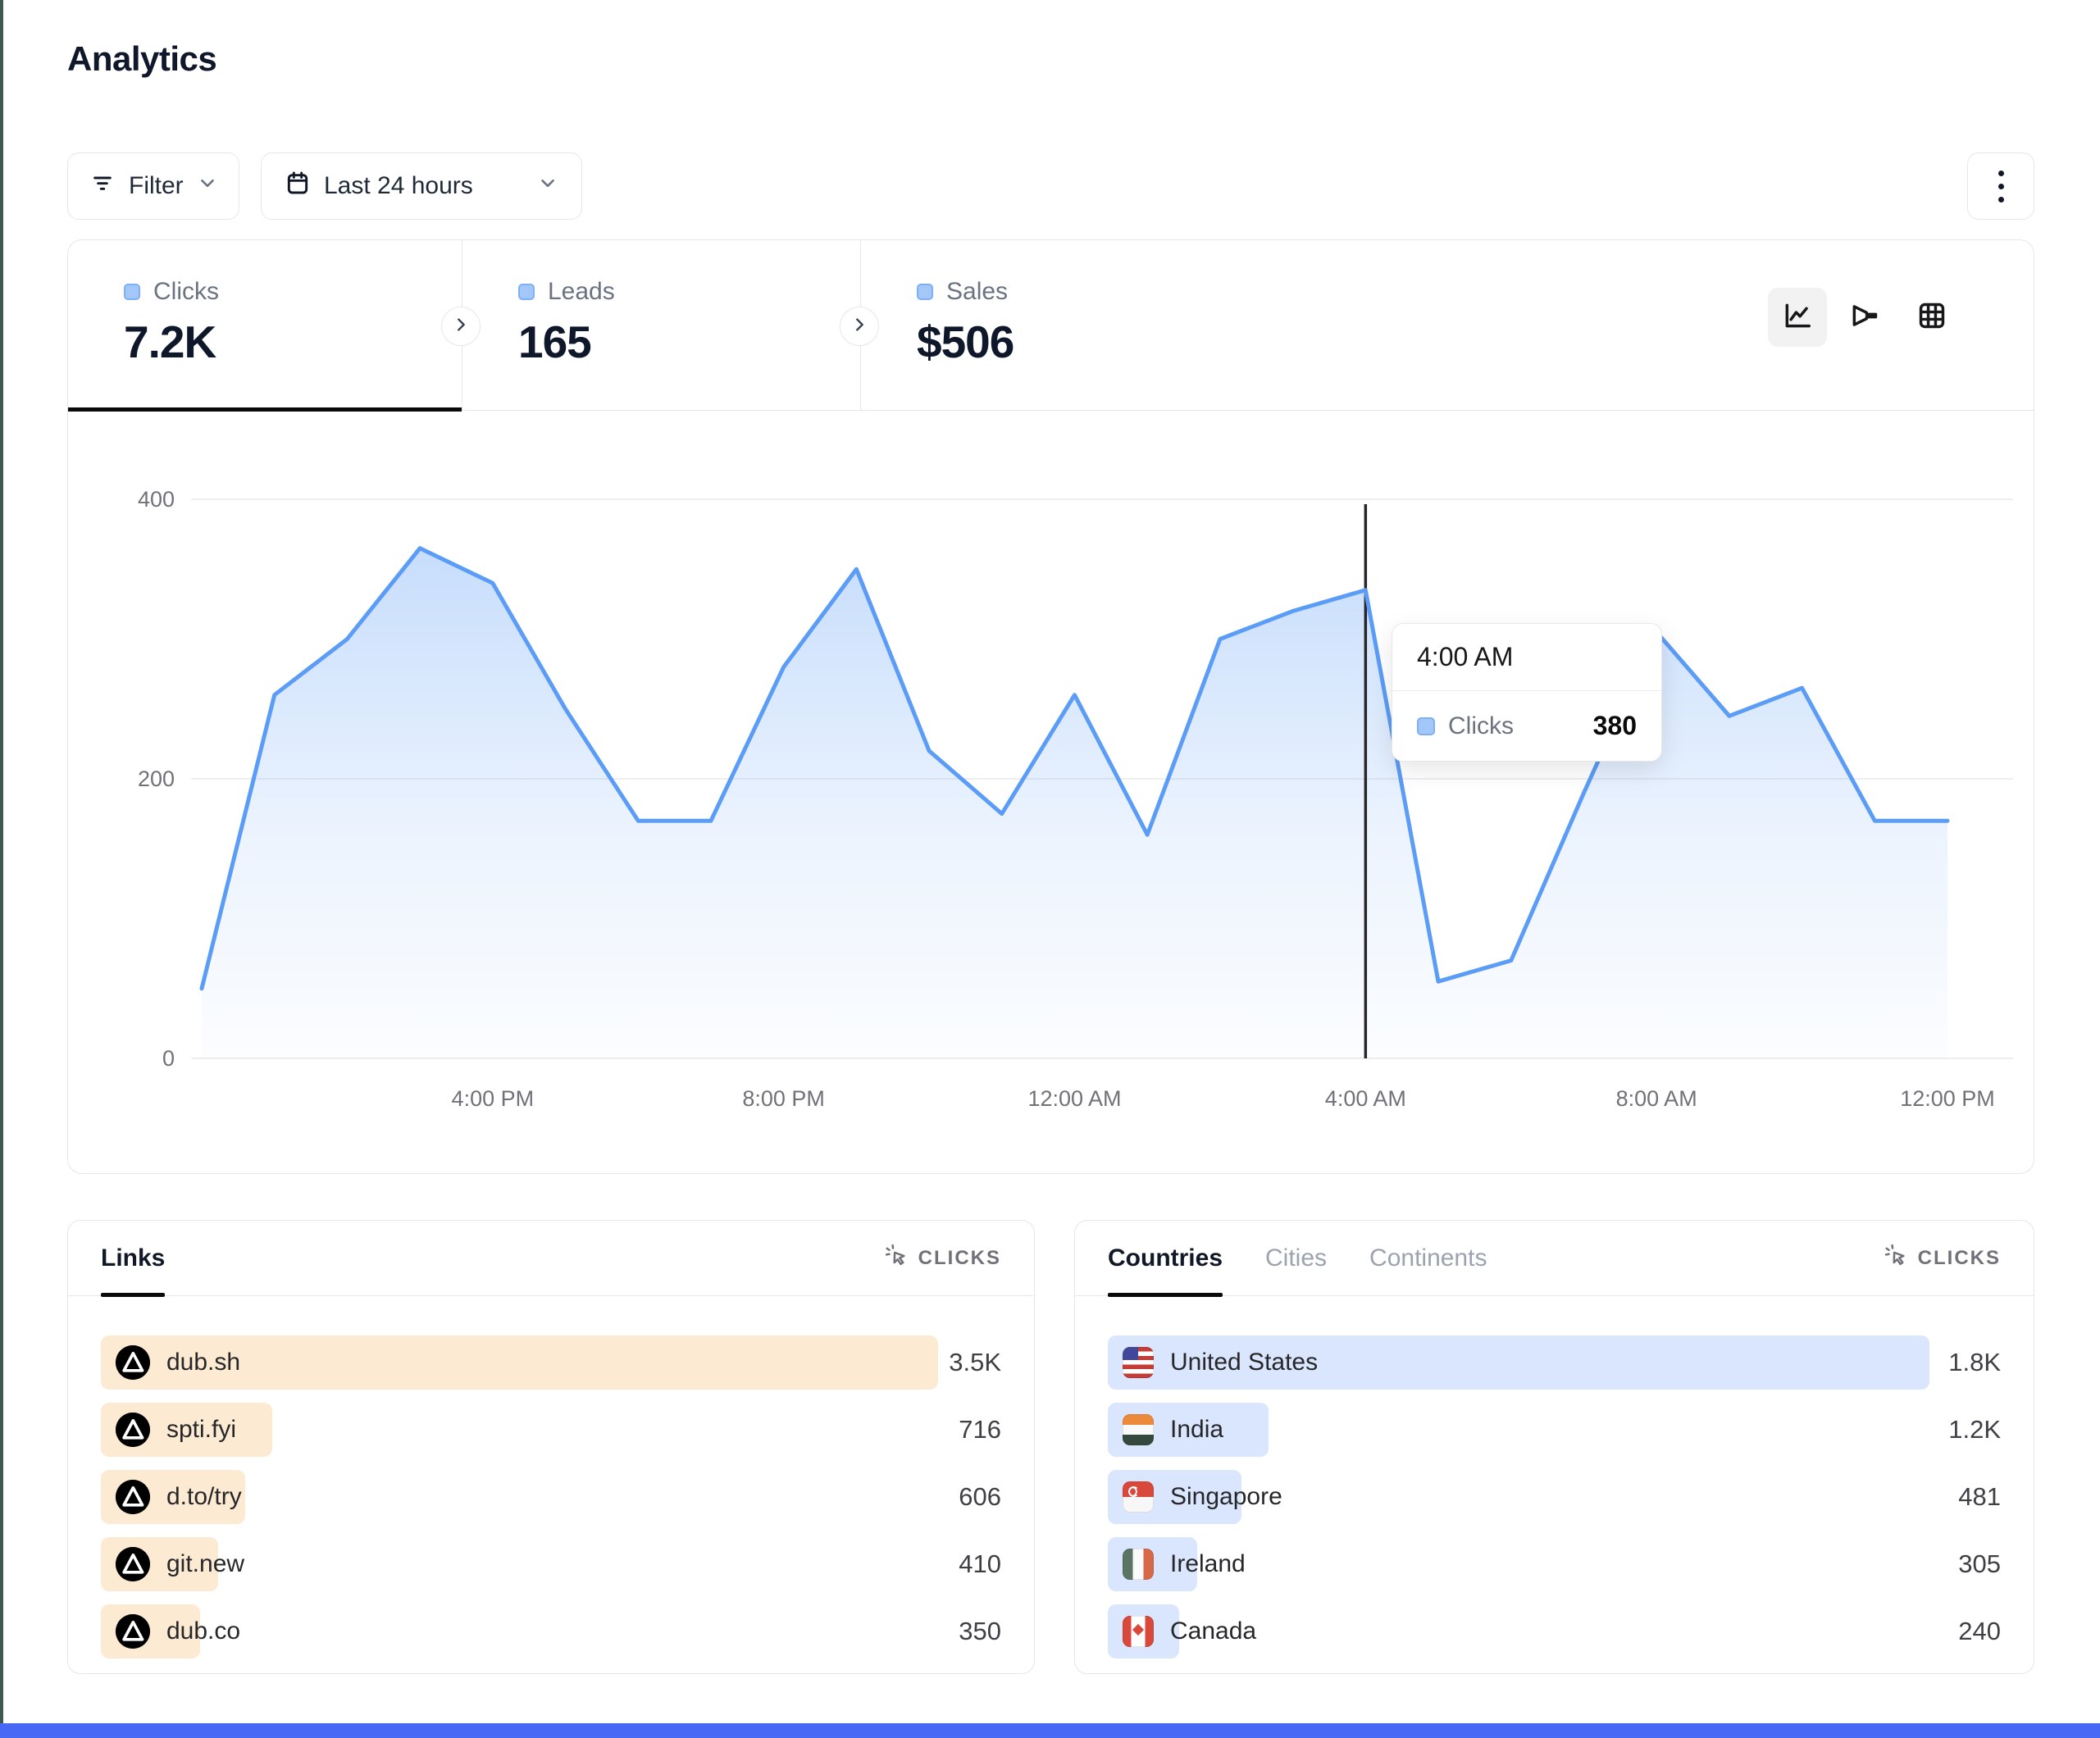 The image size is (2100, 1738). What do you see at coordinates (203, 1362) in the screenshot?
I see `link-label: dub.sh` at bounding box center [203, 1362].